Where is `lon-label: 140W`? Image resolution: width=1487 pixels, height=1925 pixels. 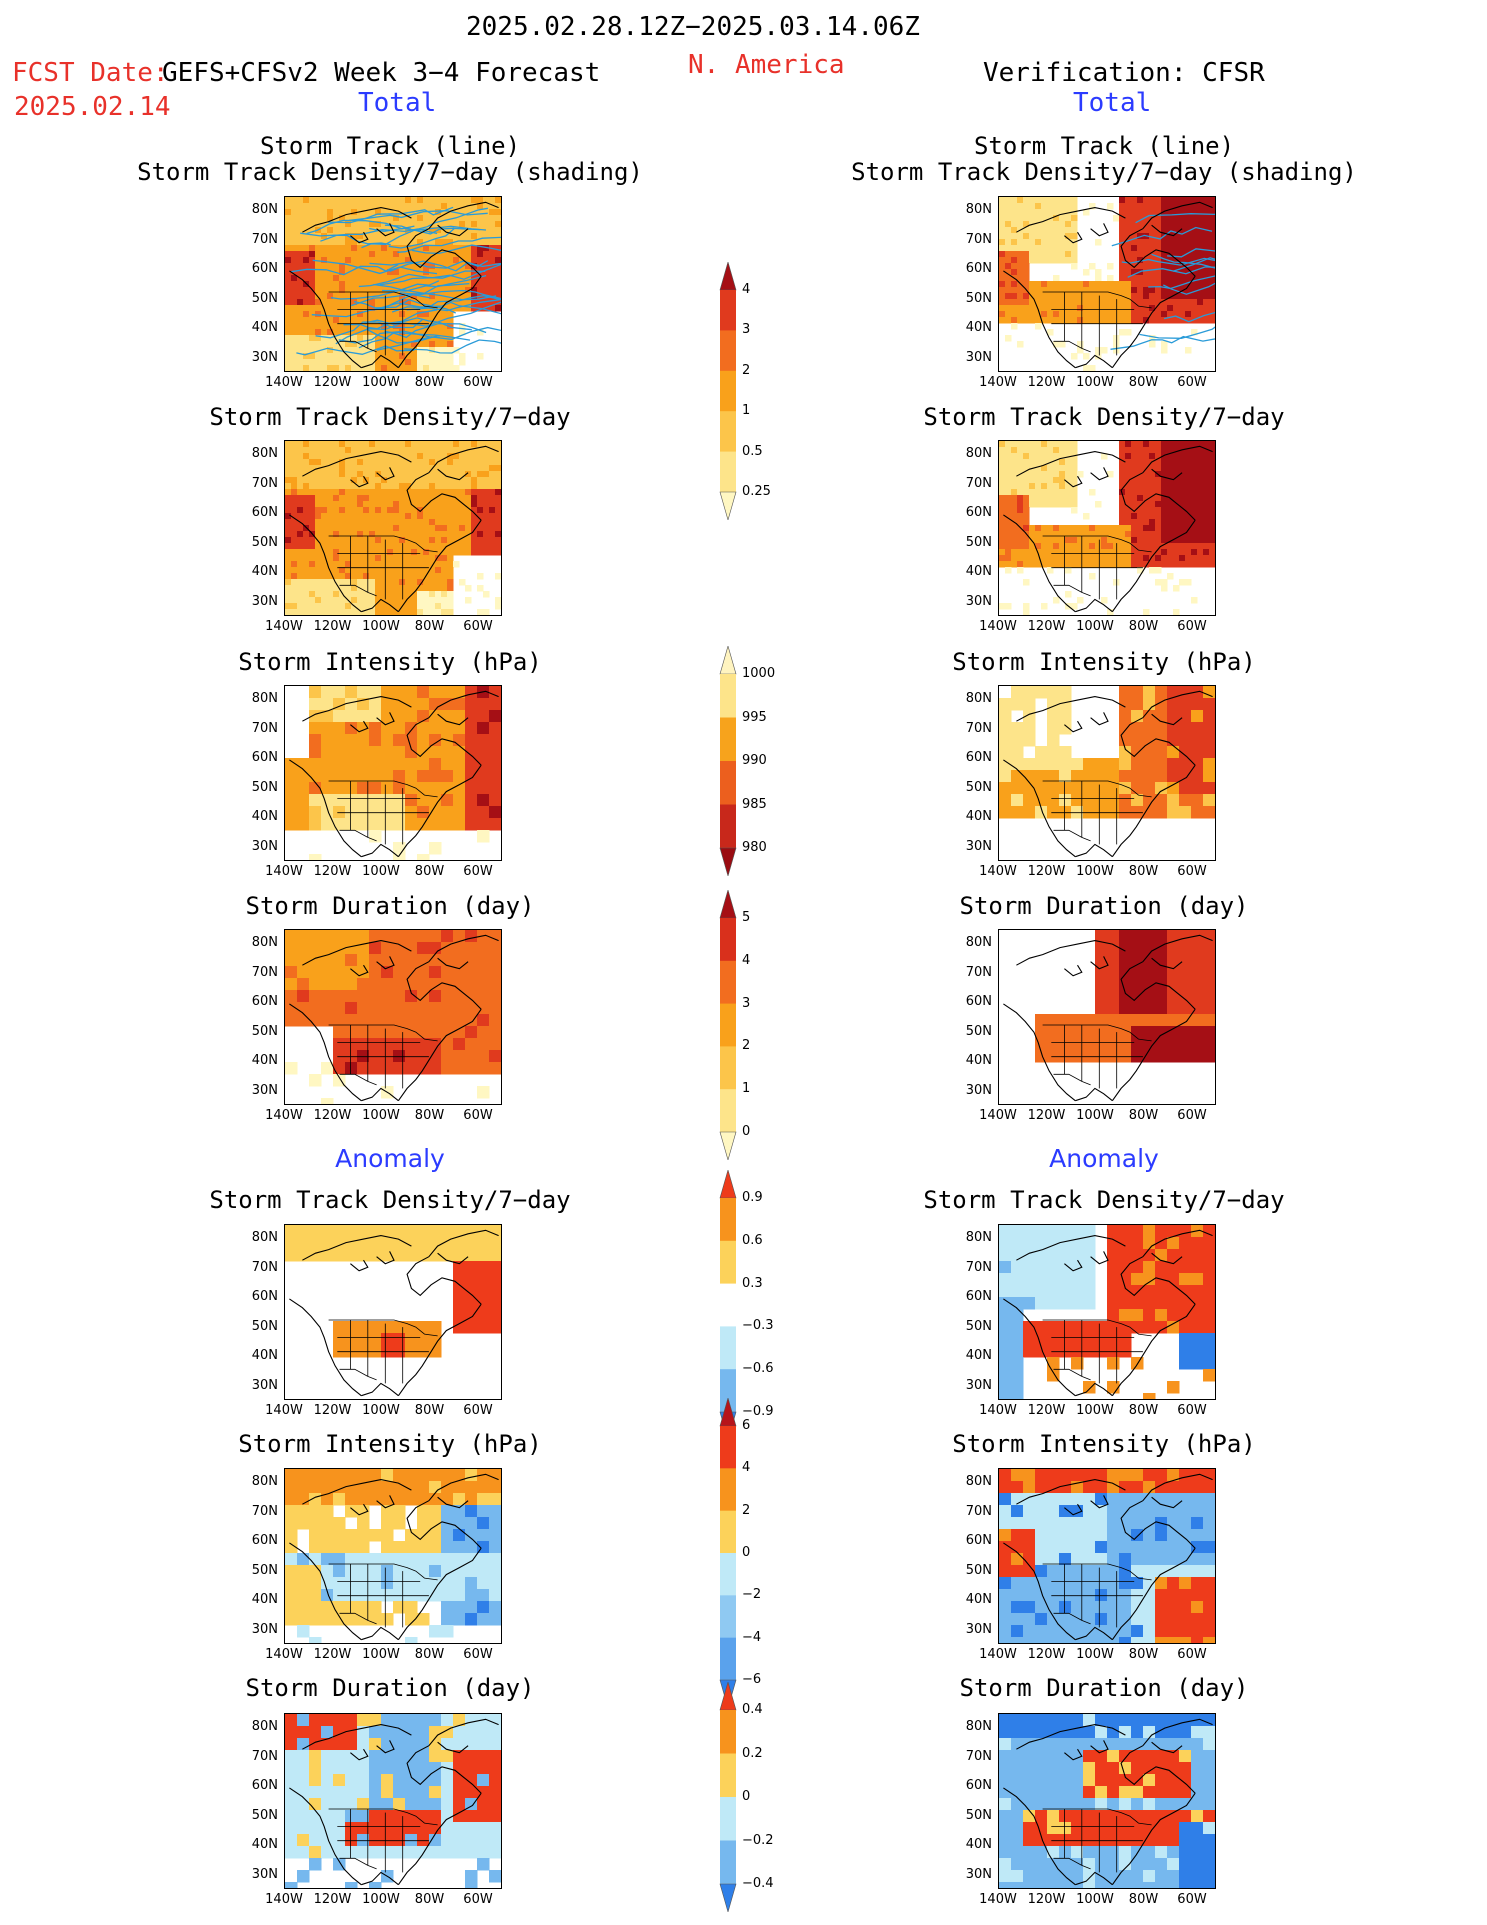
lon-label: 140W is located at coordinates (998, 871).